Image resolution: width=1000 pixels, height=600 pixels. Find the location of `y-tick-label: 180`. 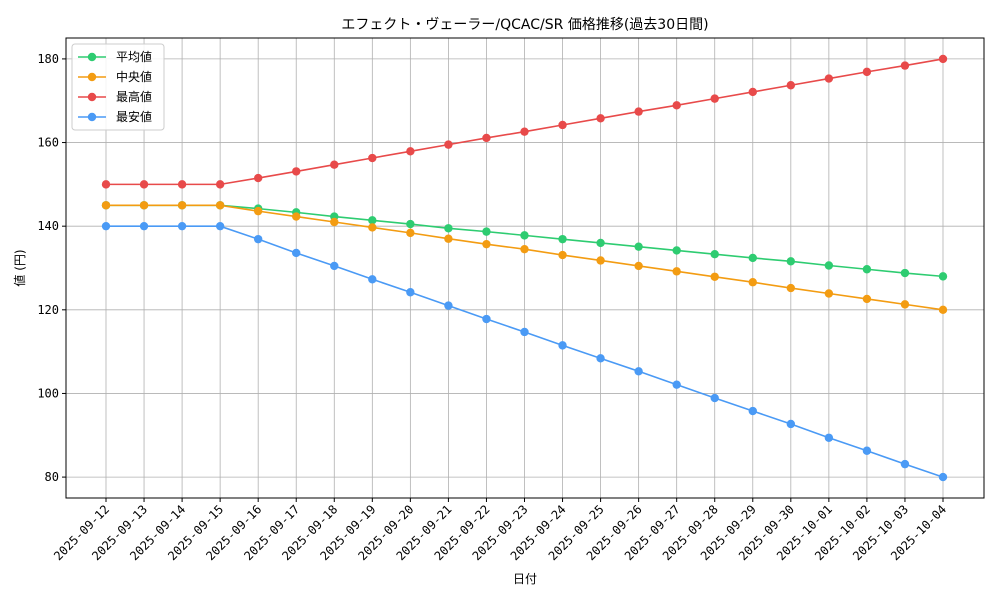

y-tick-label: 180 is located at coordinates (48, 59).